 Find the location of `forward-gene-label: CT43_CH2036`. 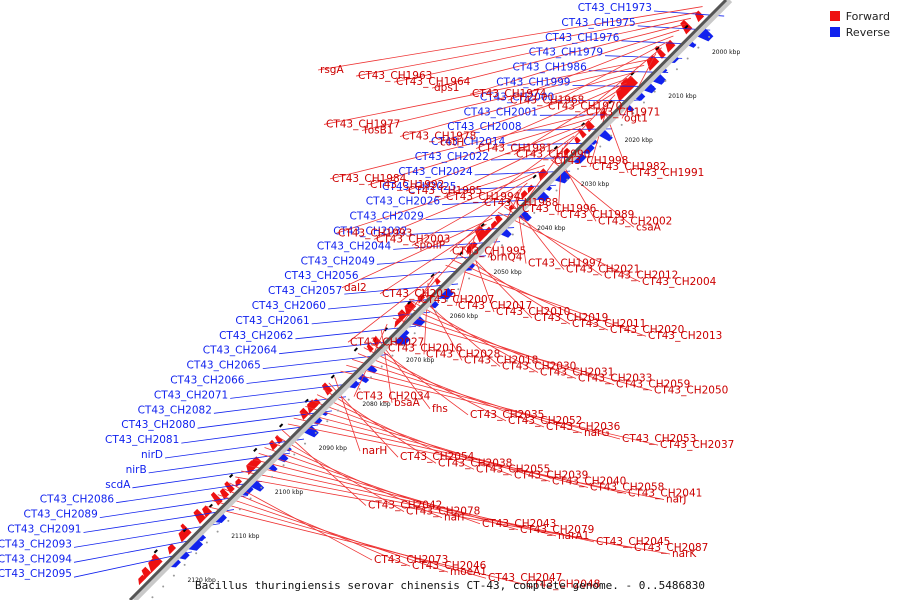

forward-gene-label: CT43_CH2036 is located at coordinates (583, 427).